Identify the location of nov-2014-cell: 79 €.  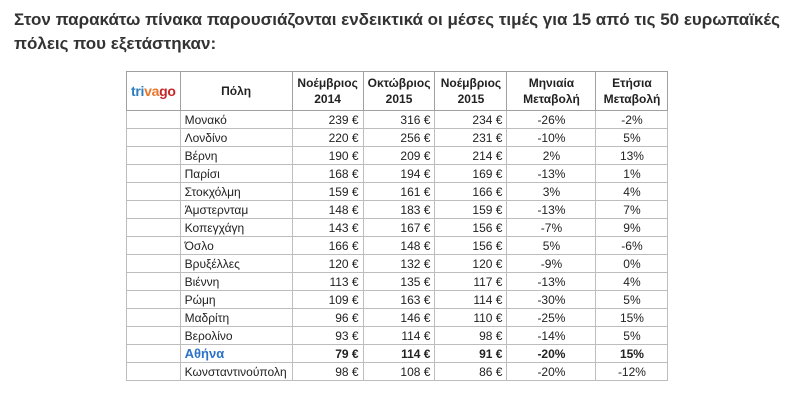
(327, 353).